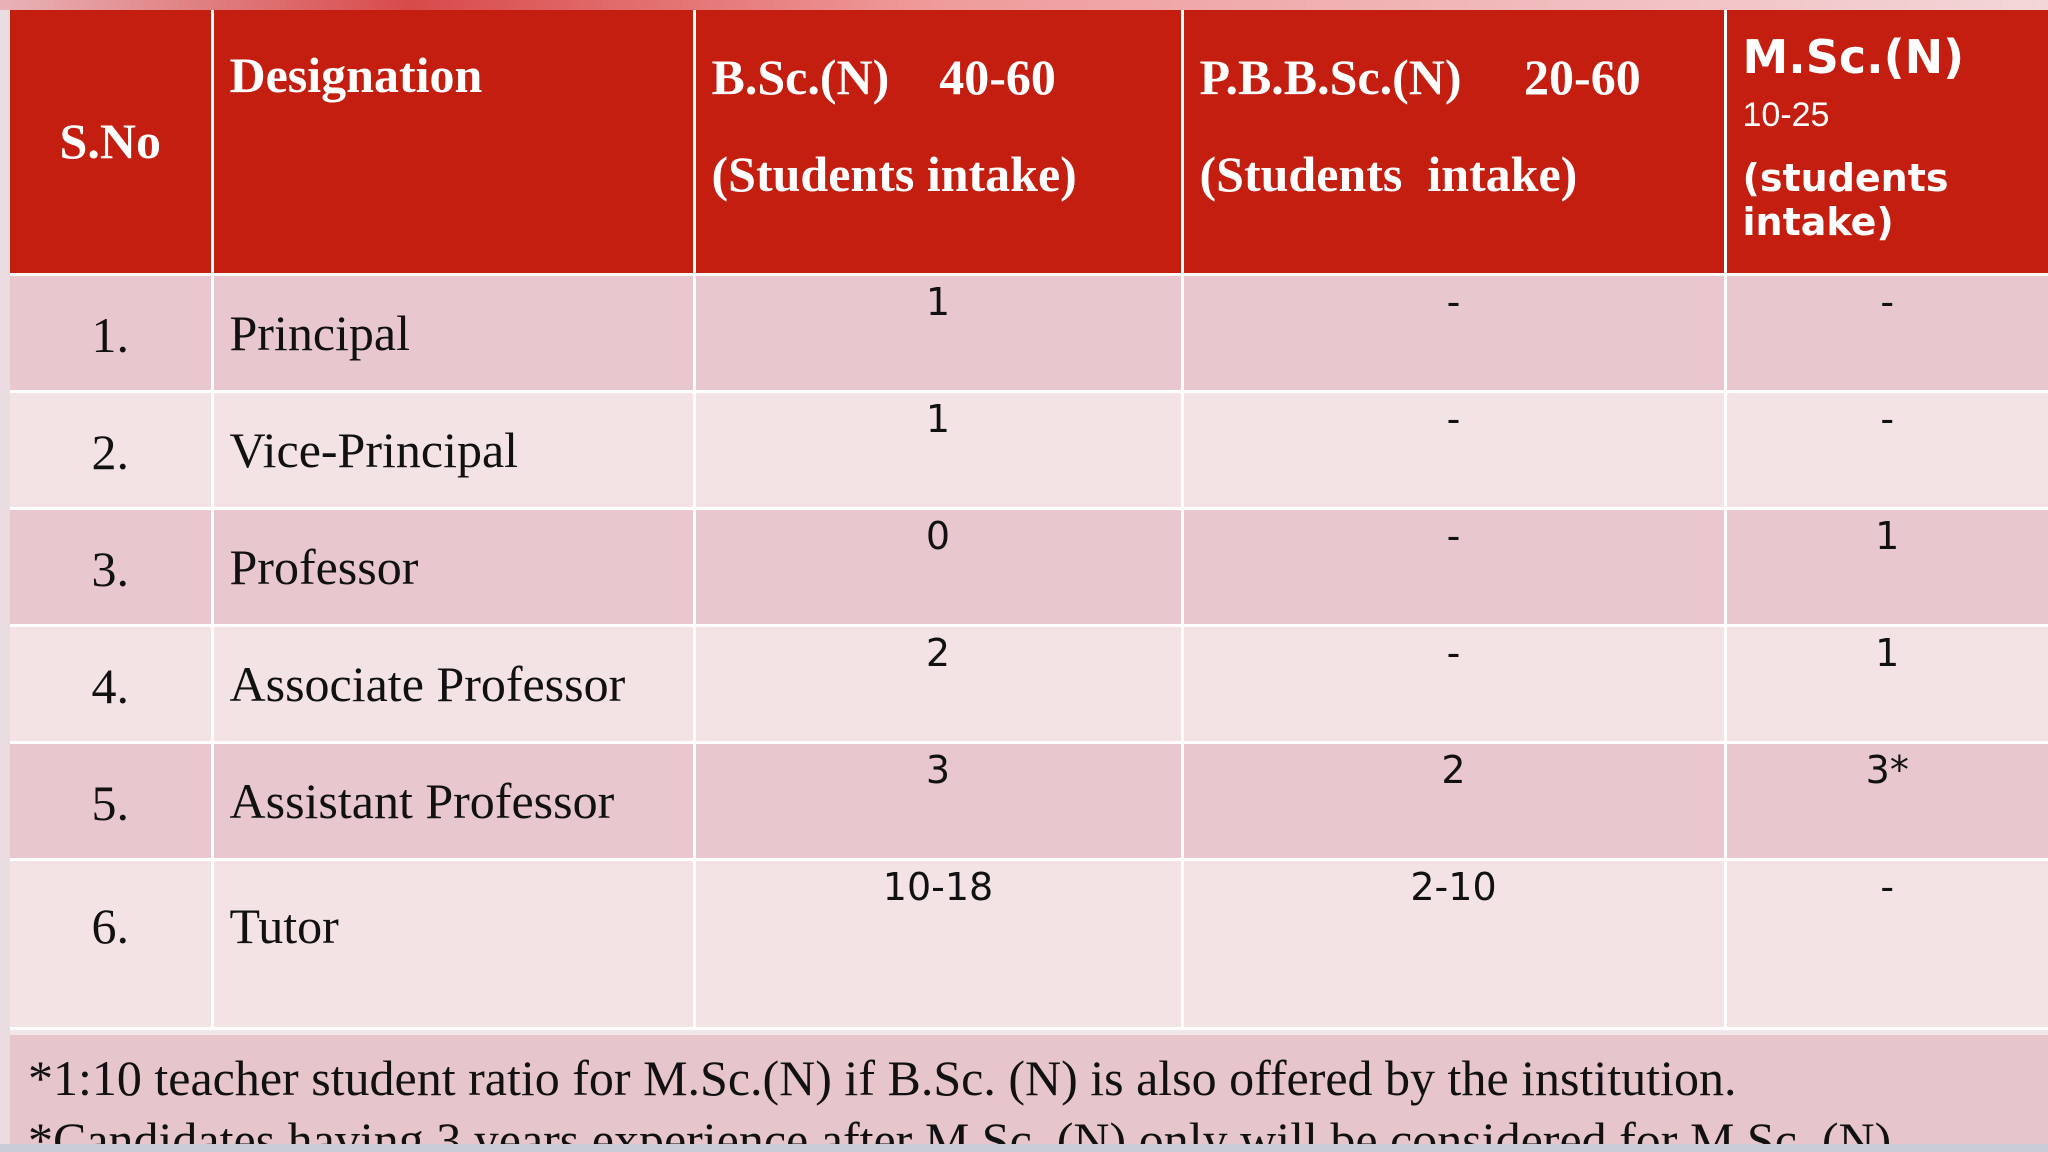 This screenshot has height=1152, width=2048. I want to click on header-bsc-line2: (Students intake), so click(894, 174).